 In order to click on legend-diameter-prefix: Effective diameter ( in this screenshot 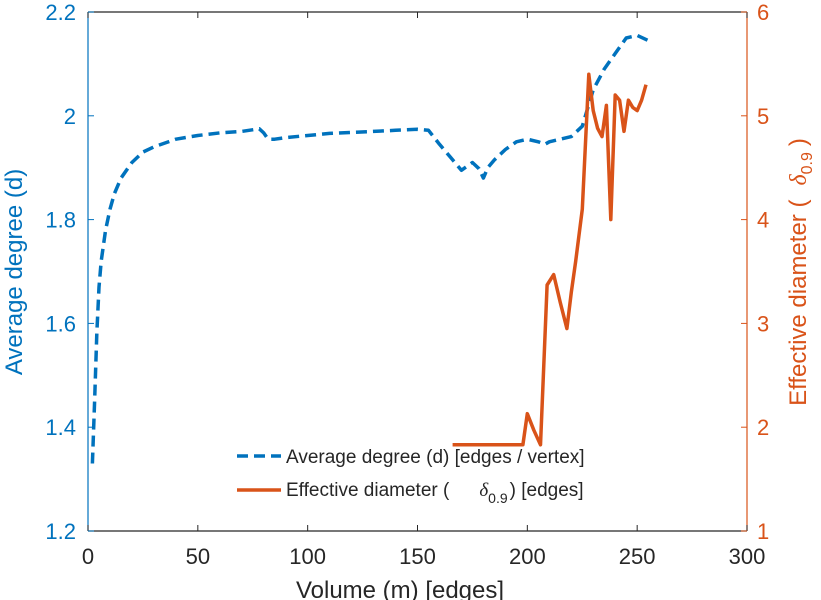, I will do `click(368, 490)`.